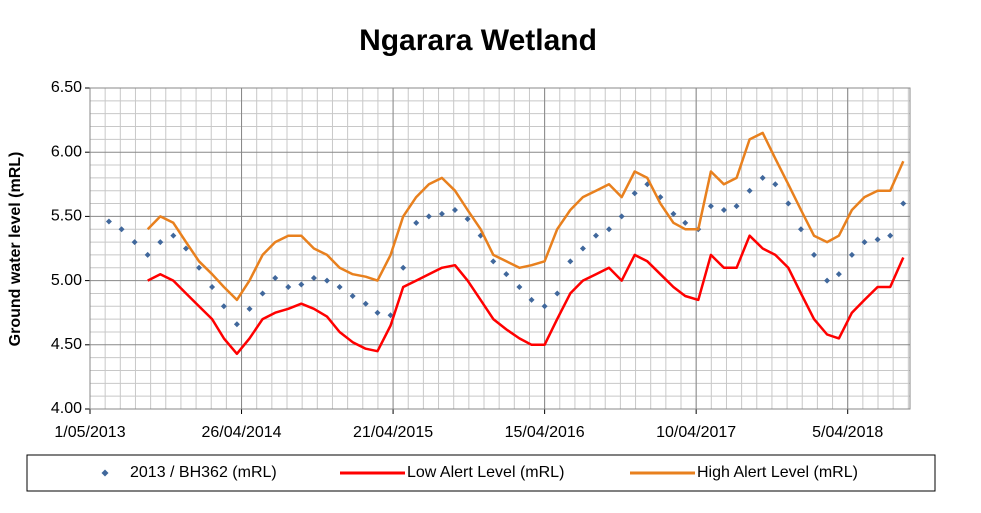 Image resolution: width=981 pixels, height=513 pixels. Describe the element at coordinates (485, 472) in the screenshot. I see `legend-label: Low Alert Level (mRL)` at that location.